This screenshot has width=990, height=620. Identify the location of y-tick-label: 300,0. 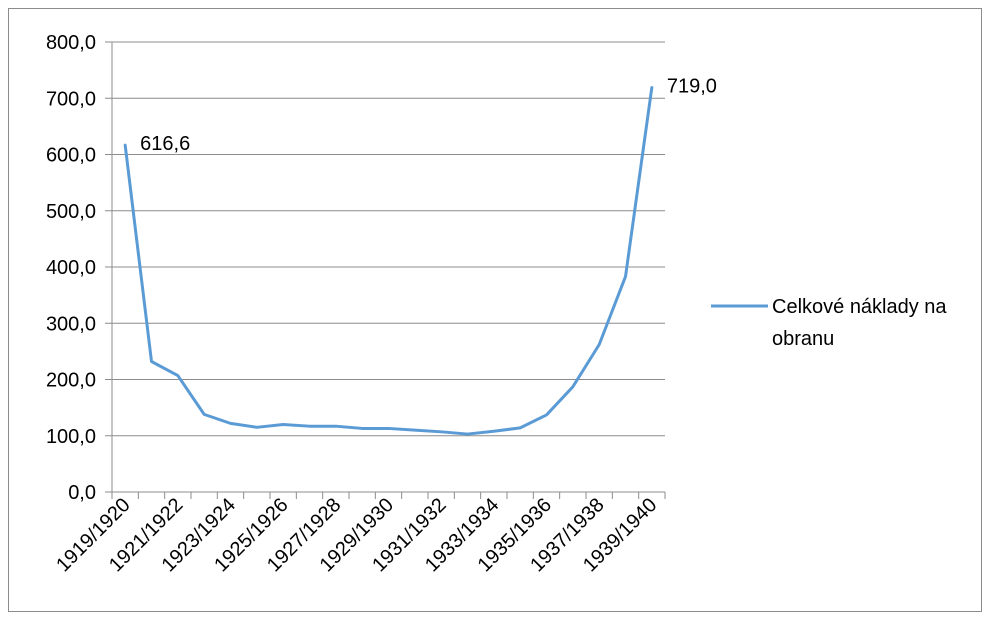
(71, 324).